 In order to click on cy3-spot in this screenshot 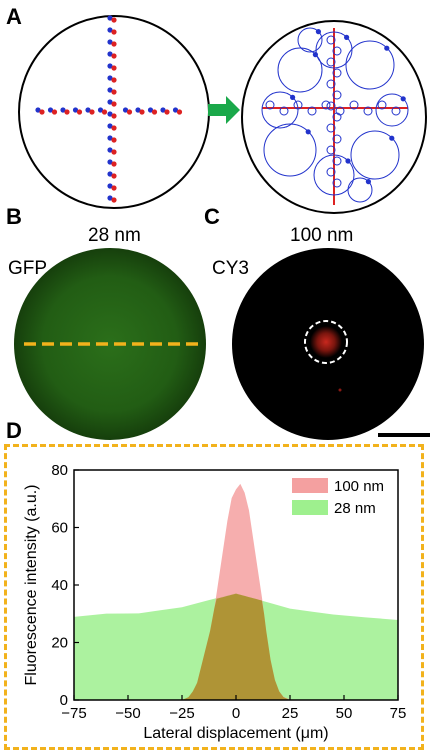, I will do `click(326, 342)`.